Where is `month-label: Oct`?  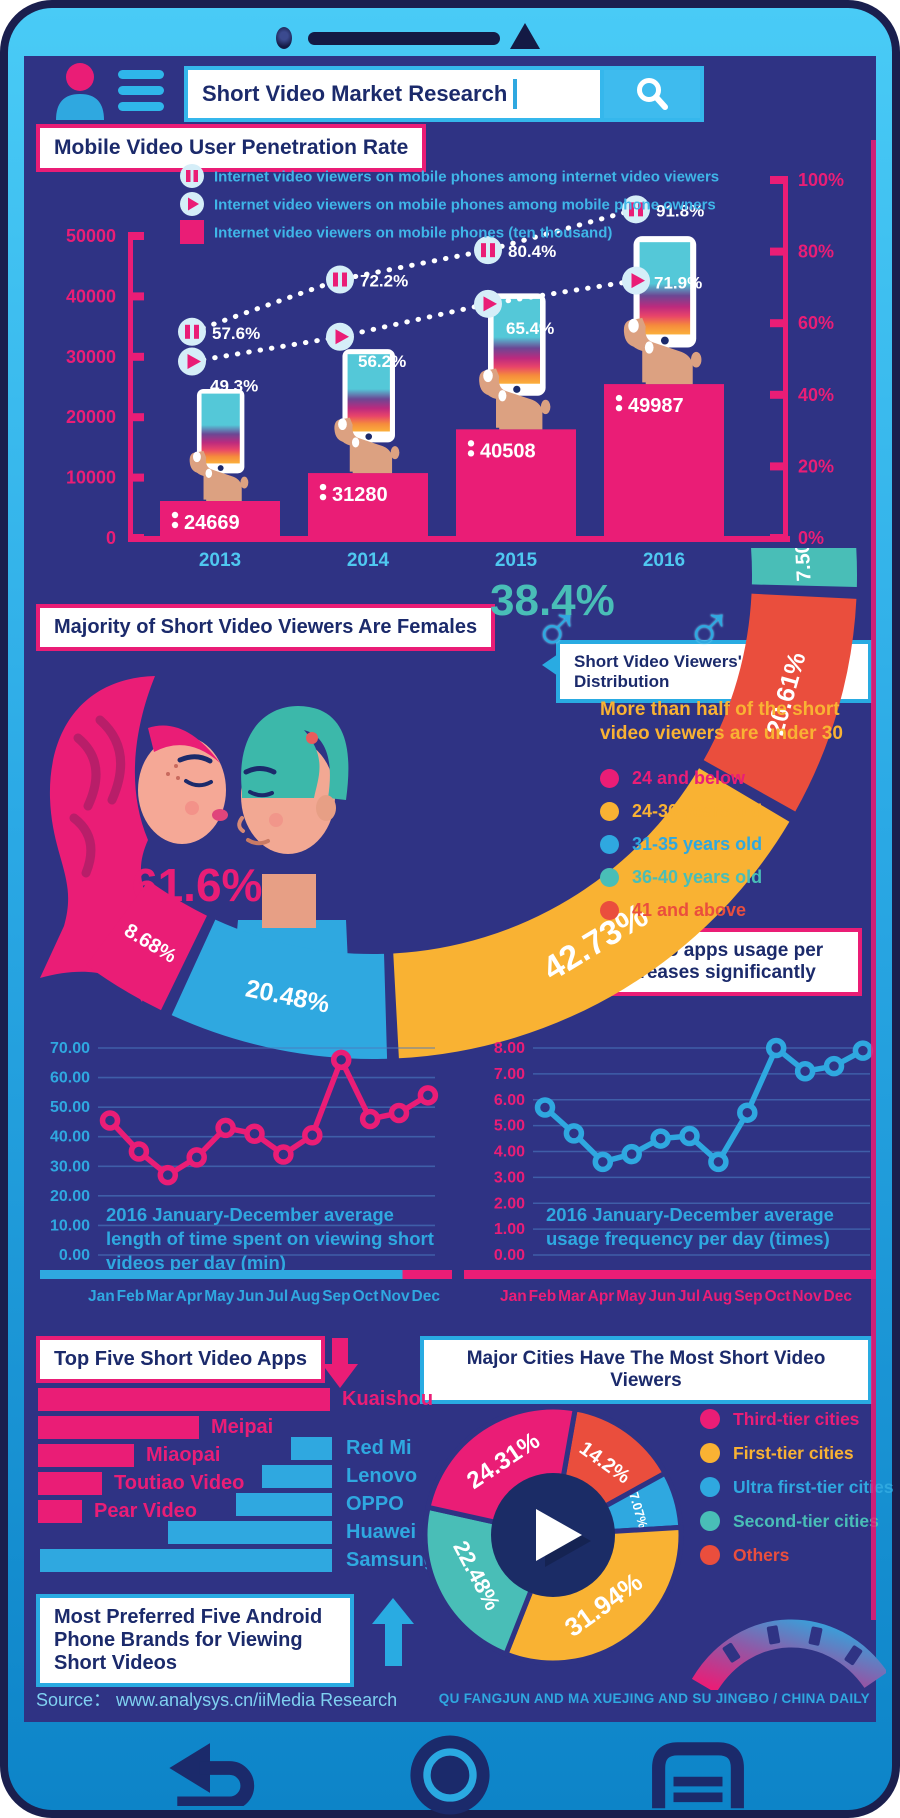 month-label: Oct is located at coordinates (365, 1296).